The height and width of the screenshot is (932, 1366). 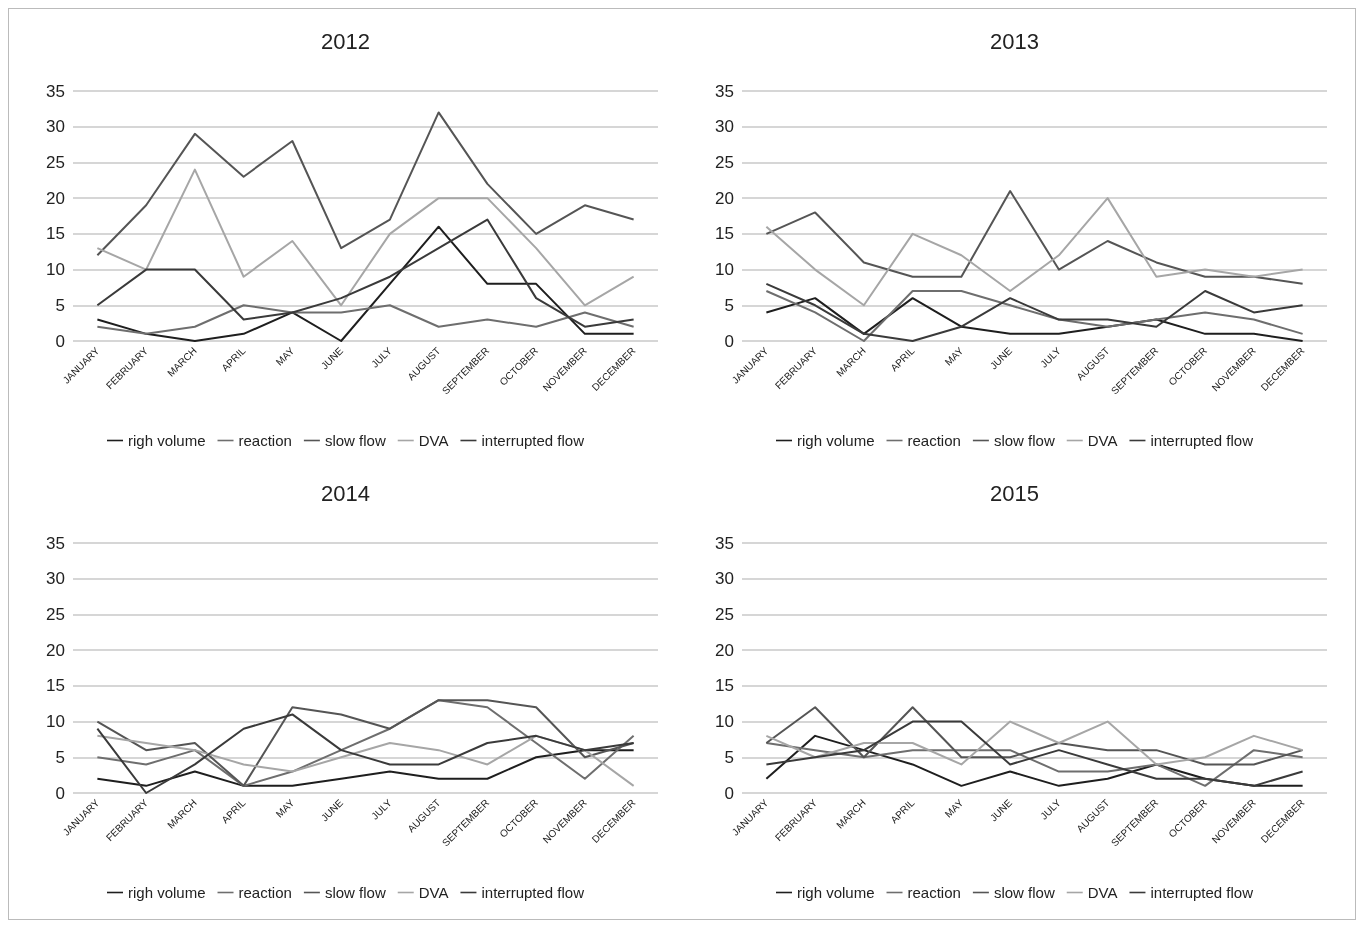 I want to click on chart-title: 2014, so click(x=345, y=493).